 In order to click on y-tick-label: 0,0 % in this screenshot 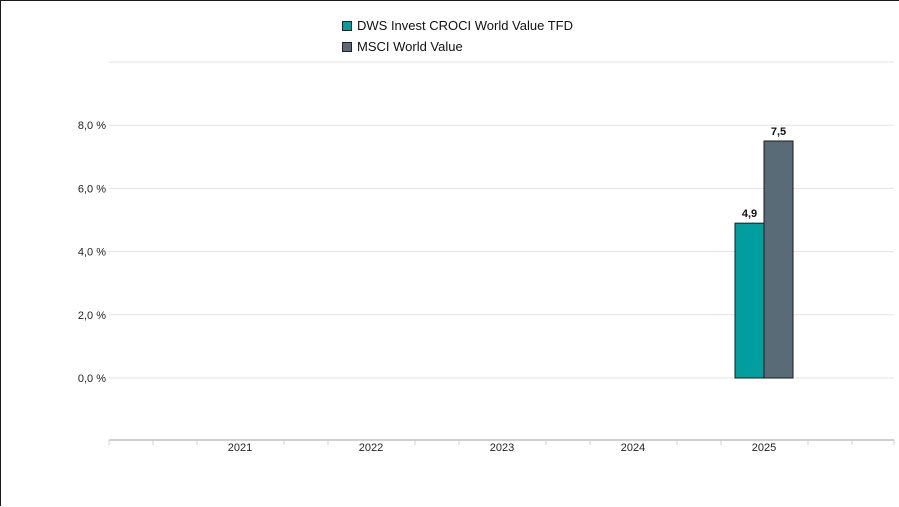, I will do `click(92, 379)`.